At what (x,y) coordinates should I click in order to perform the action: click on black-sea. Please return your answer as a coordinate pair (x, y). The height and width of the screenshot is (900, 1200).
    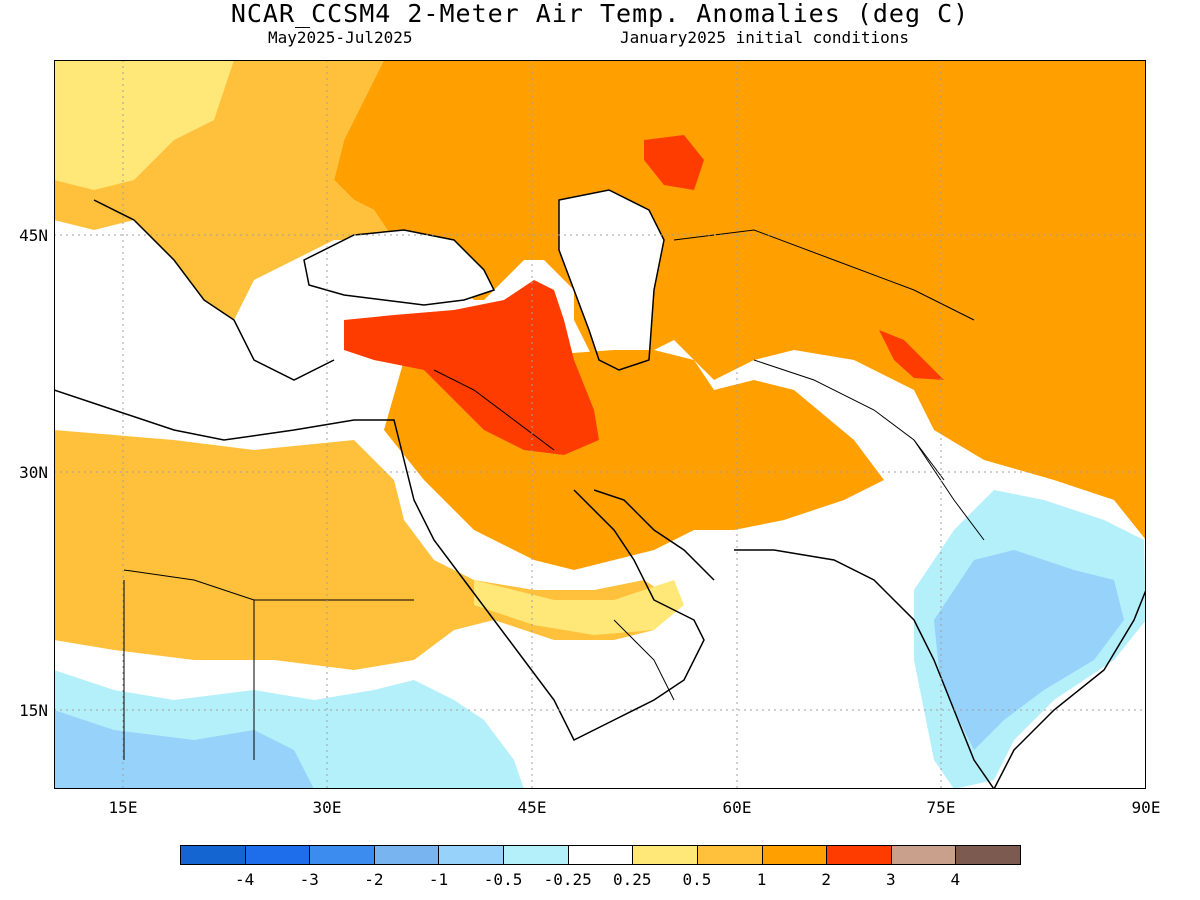
    Looking at the image, I should click on (399, 267).